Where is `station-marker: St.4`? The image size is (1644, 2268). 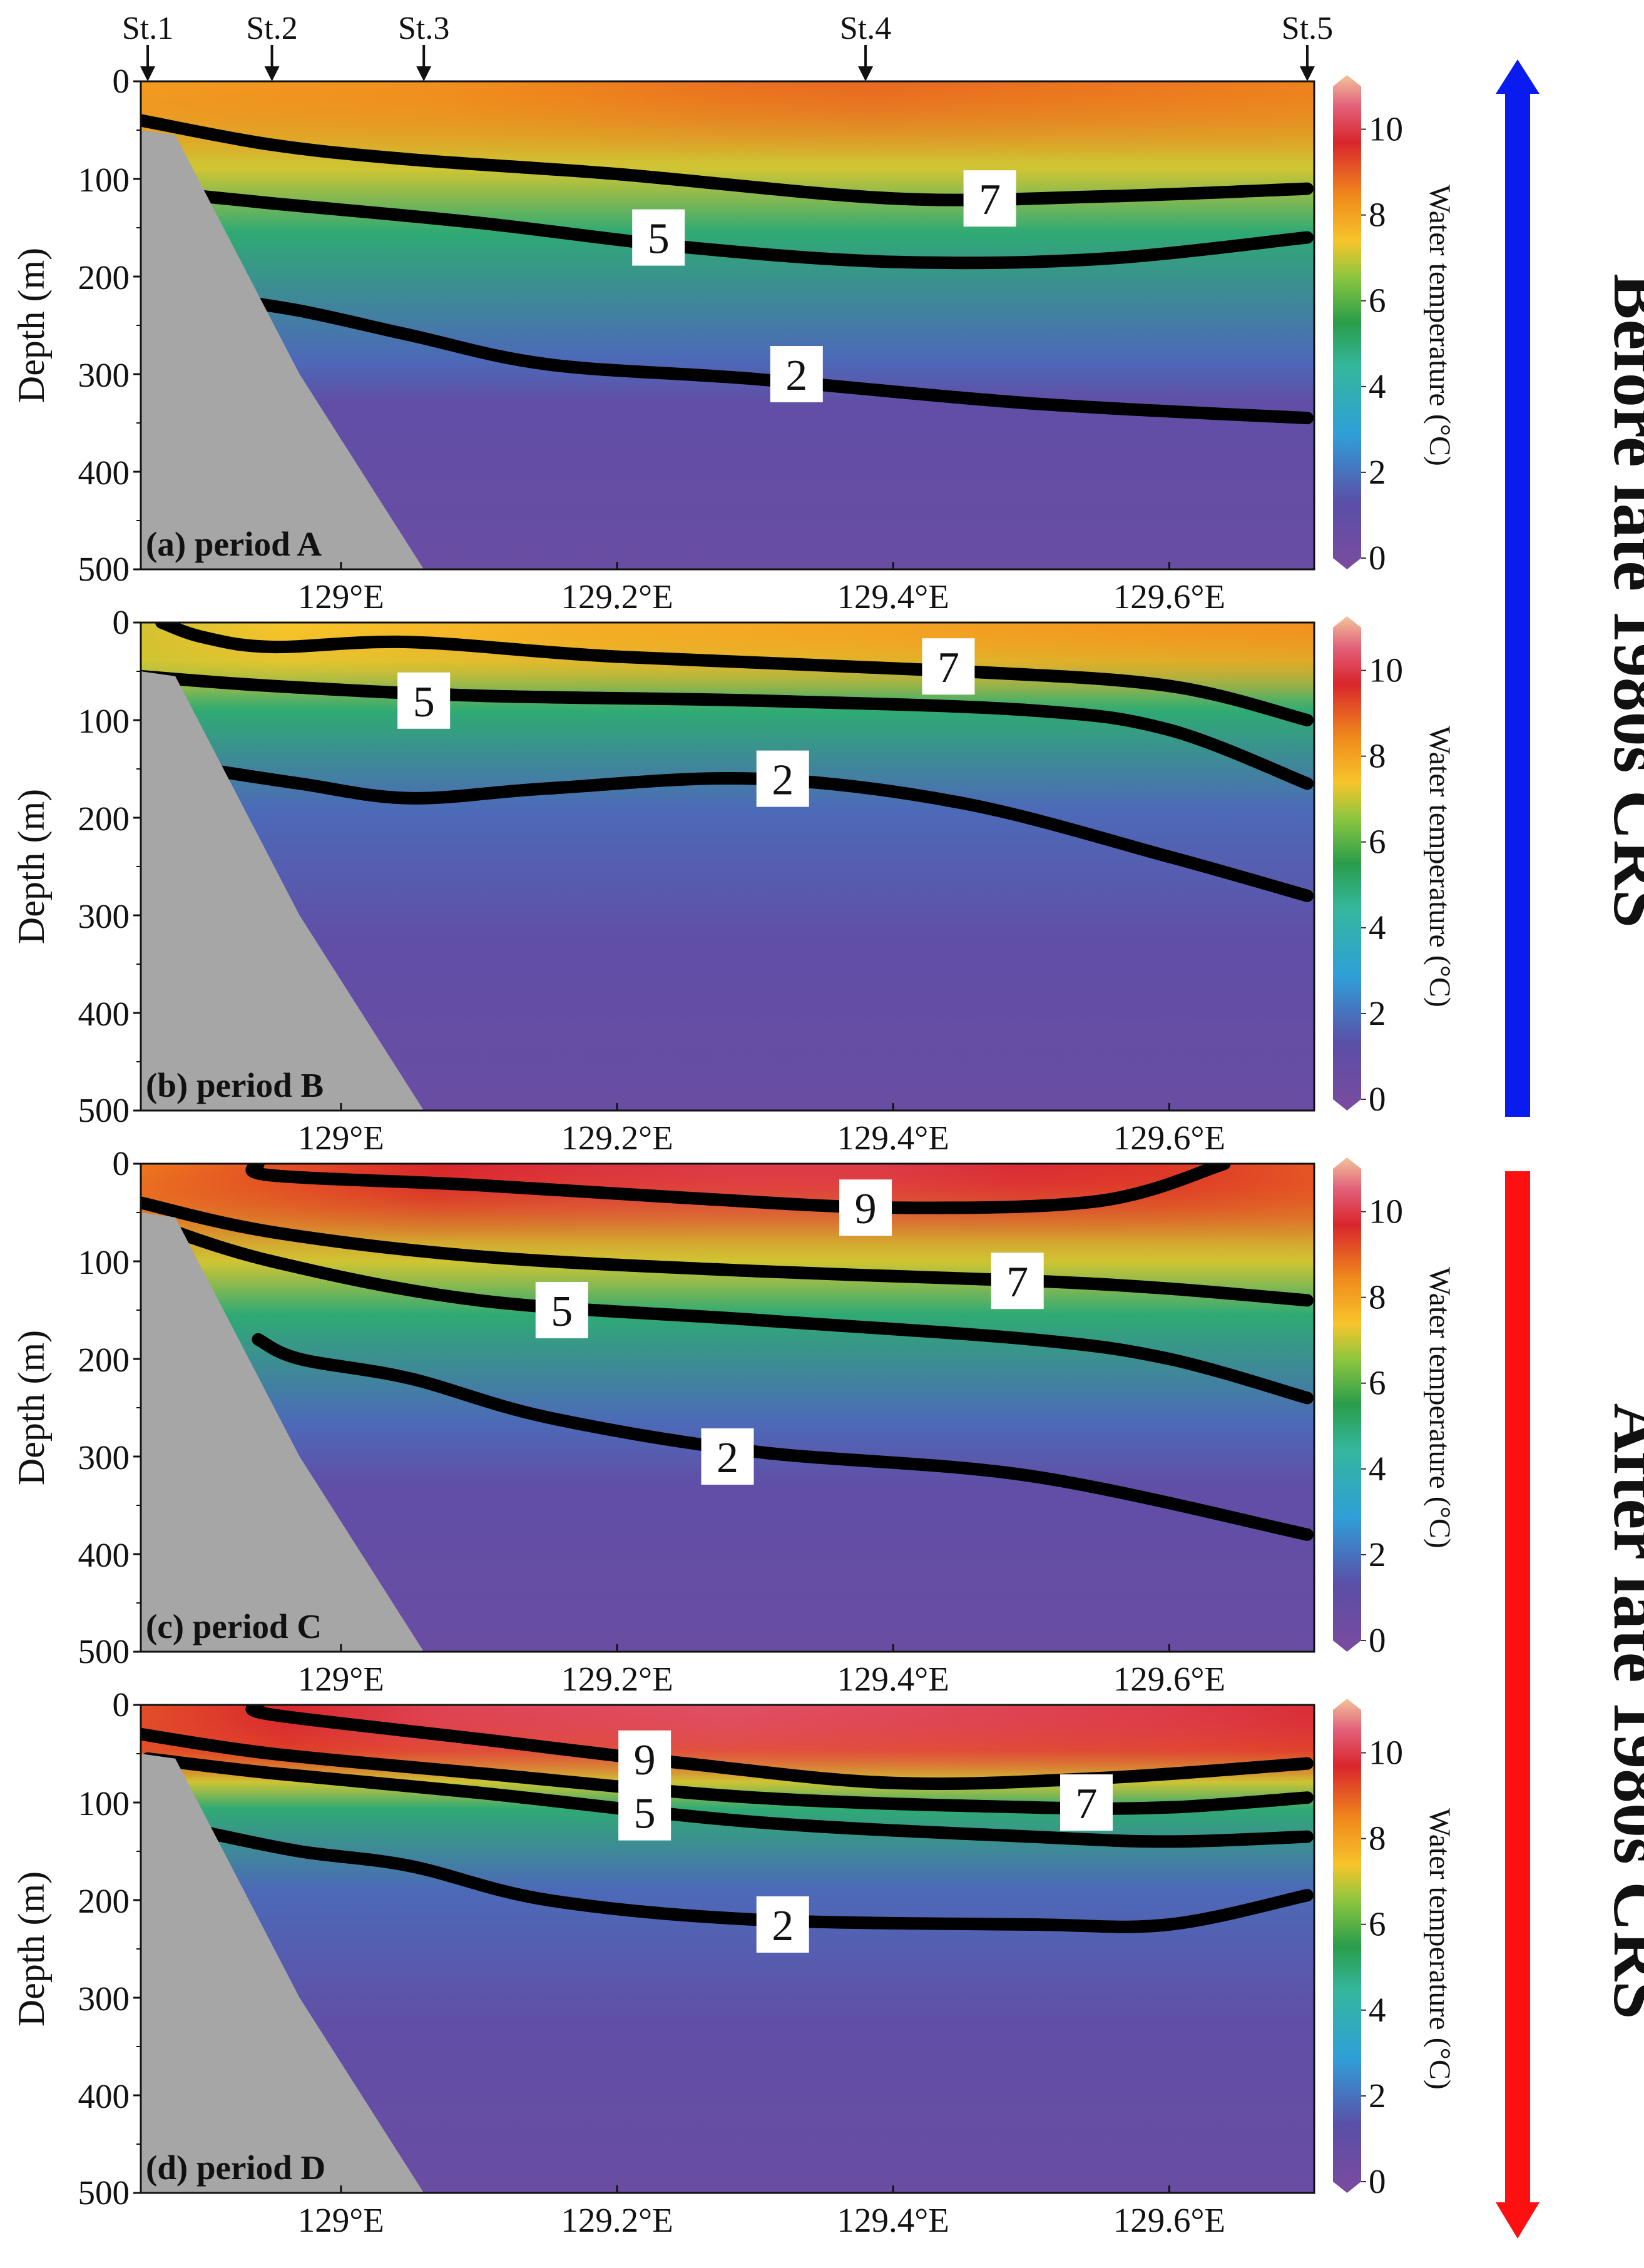 station-marker: St.4 is located at coordinates (865, 46).